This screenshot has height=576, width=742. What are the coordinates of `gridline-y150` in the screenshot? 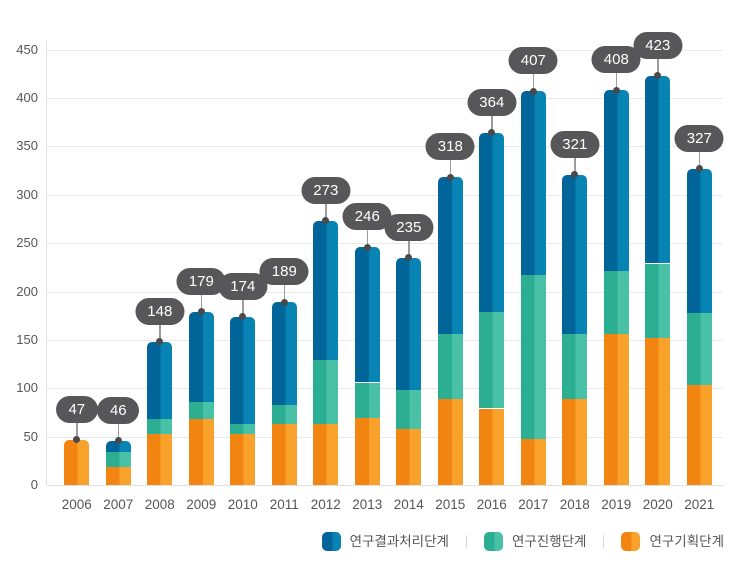 It's located at (385, 340).